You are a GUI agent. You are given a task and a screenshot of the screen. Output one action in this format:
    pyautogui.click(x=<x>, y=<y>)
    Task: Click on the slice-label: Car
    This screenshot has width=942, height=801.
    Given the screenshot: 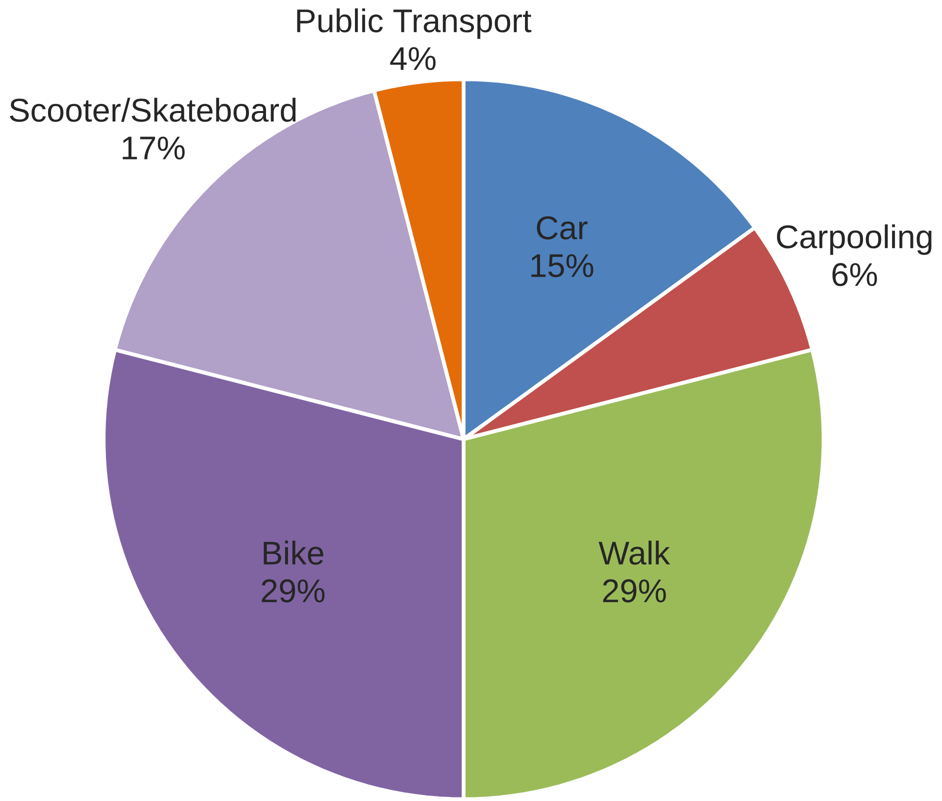 What is the action you would take?
    pyautogui.click(x=562, y=228)
    